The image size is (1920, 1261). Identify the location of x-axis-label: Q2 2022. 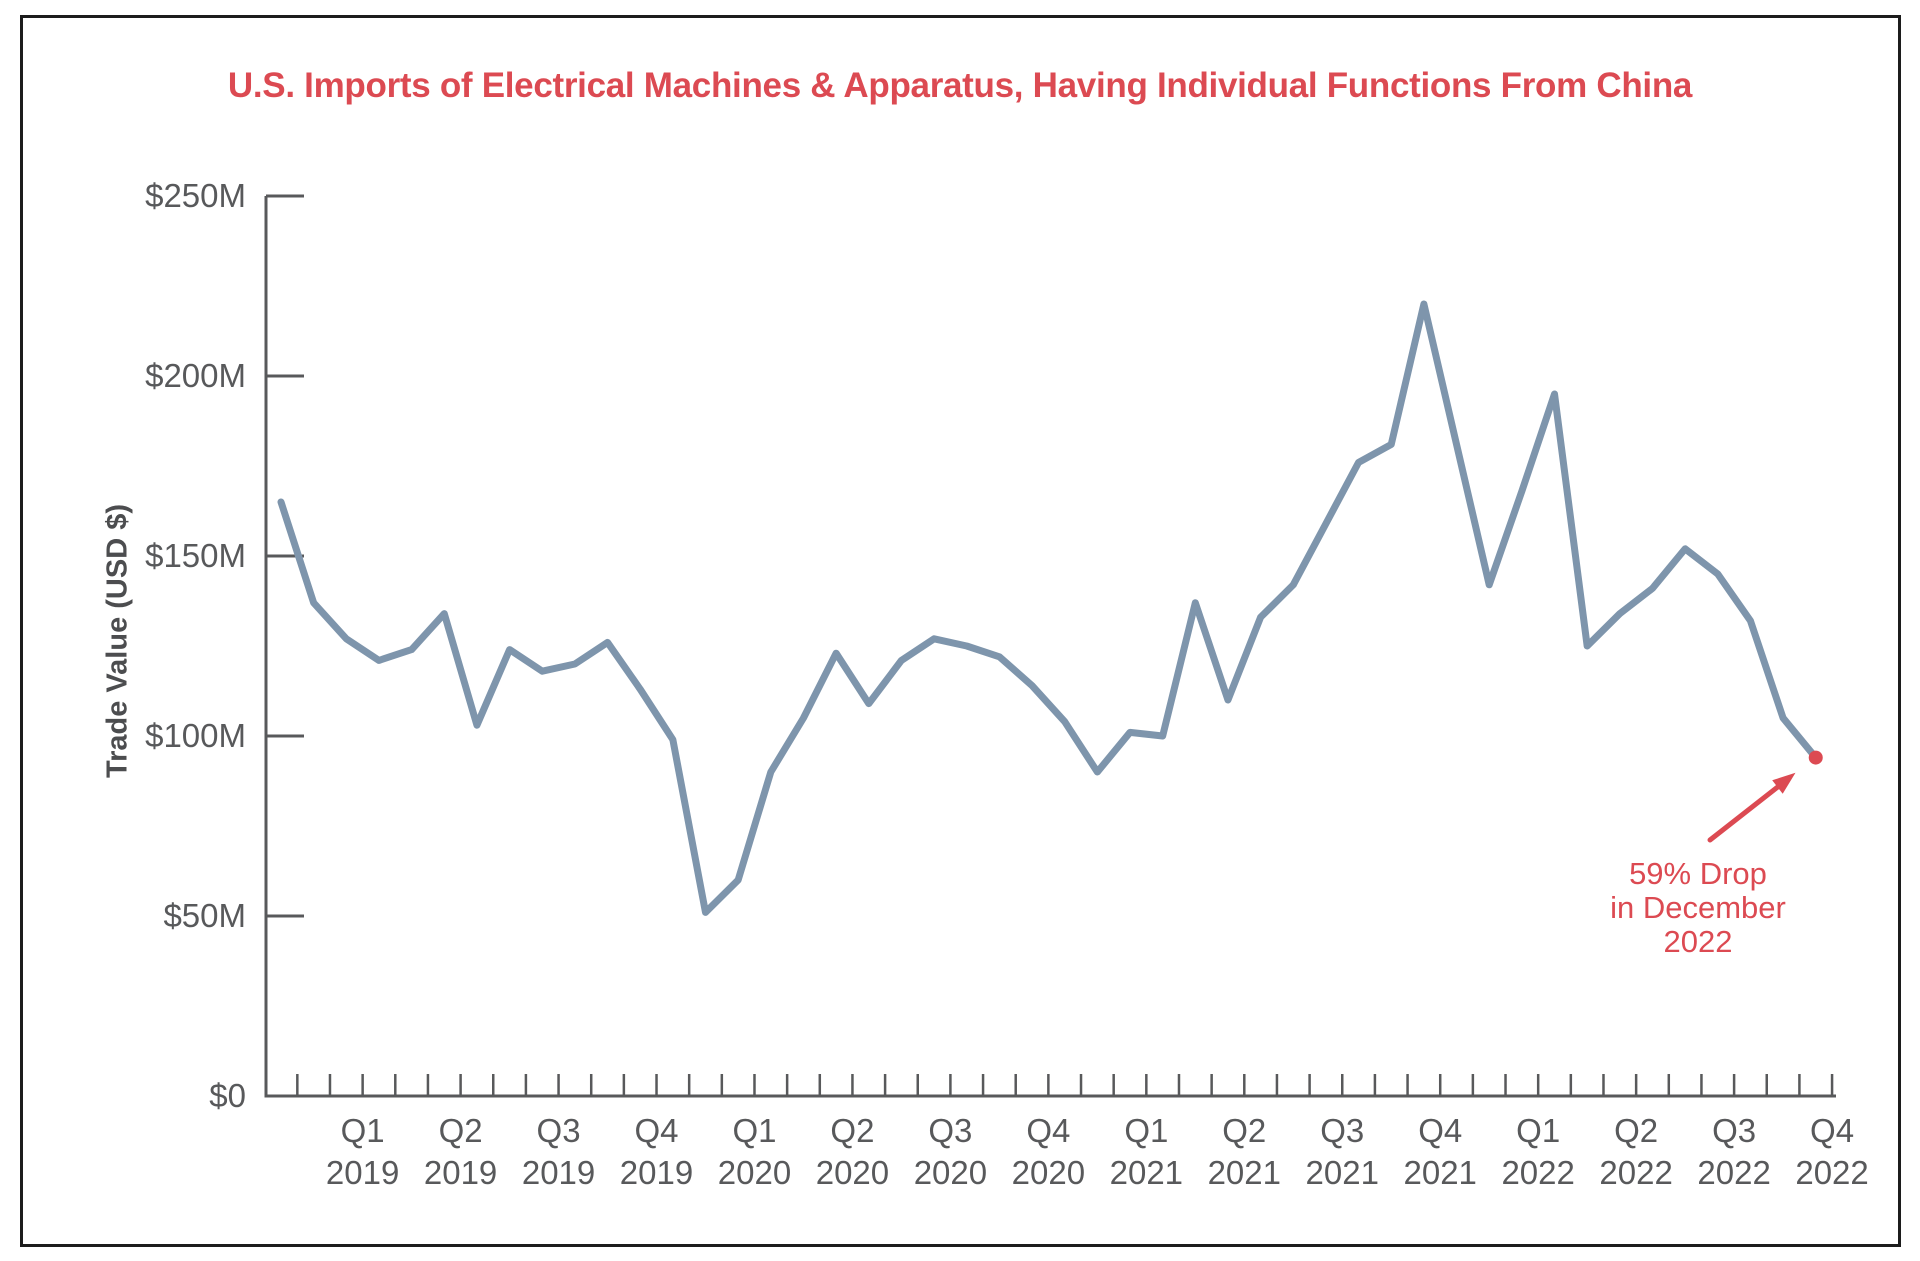
(1635, 1151).